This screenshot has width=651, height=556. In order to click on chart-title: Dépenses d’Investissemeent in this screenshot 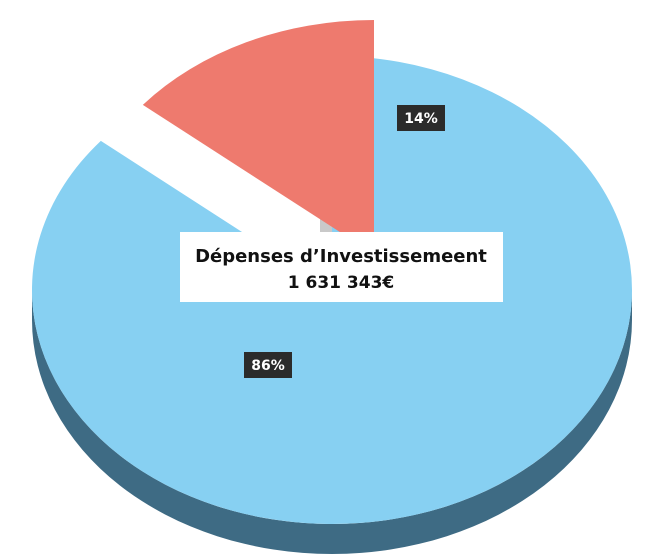, I will do `click(341, 256)`.